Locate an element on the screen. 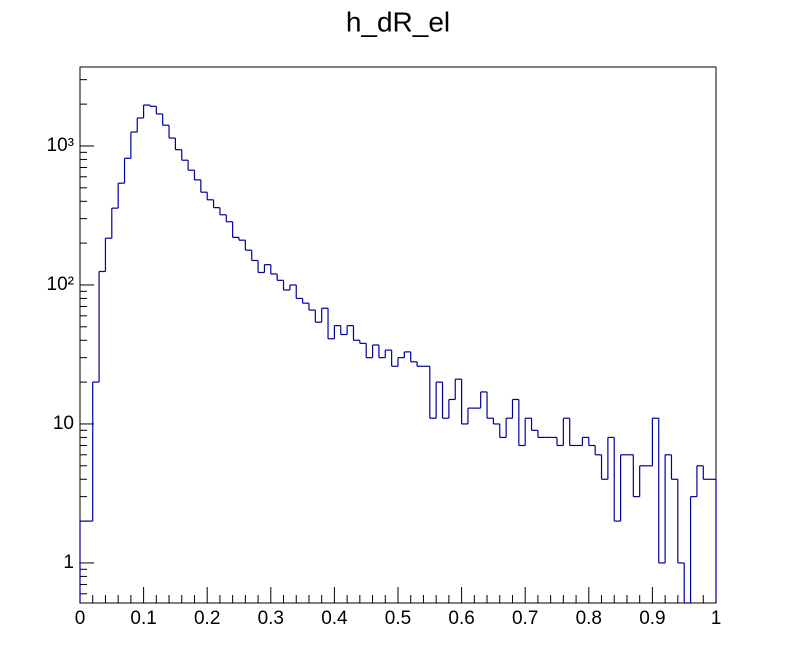 The width and height of the screenshot is (796, 672). x-tick-label: 0.9 is located at coordinates (652, 618).